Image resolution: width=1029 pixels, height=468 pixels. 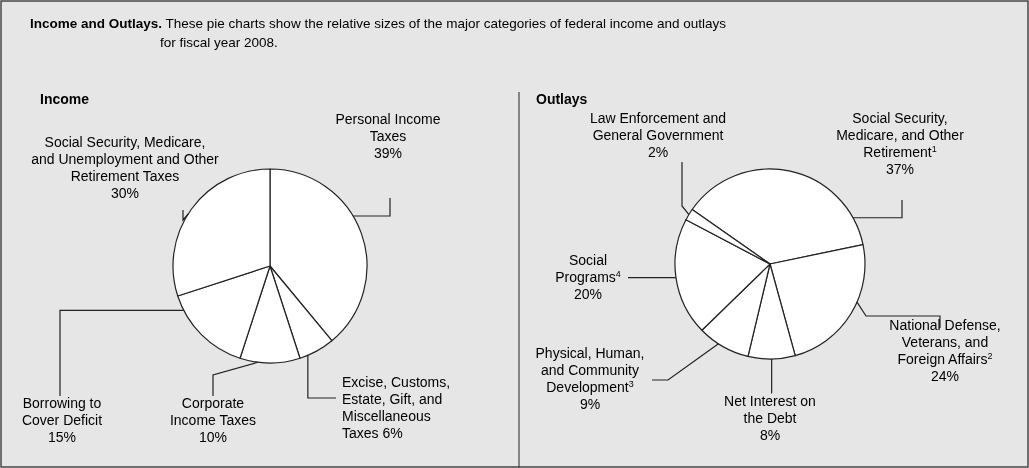 I want to click on data-label: 10%, so click(x=213, y=437).